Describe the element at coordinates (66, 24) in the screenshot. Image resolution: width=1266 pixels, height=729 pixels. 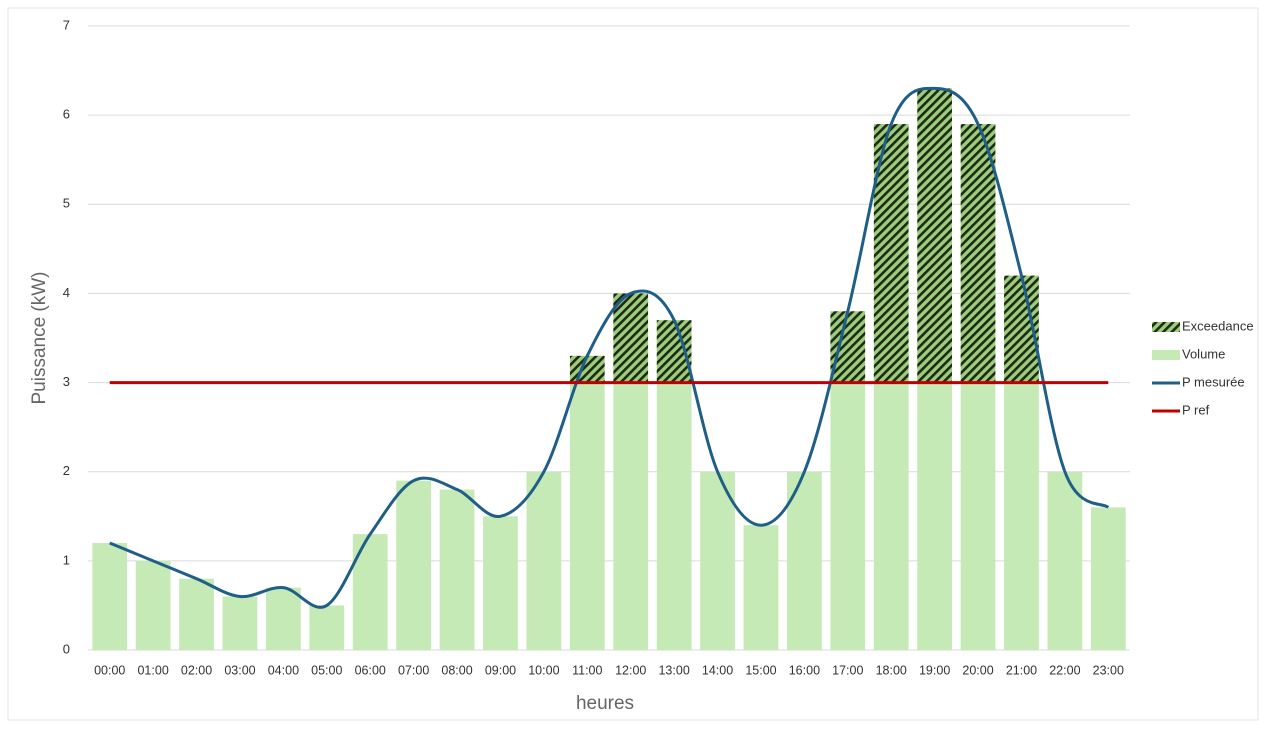
I see `y-tick-label: 7` at that location.